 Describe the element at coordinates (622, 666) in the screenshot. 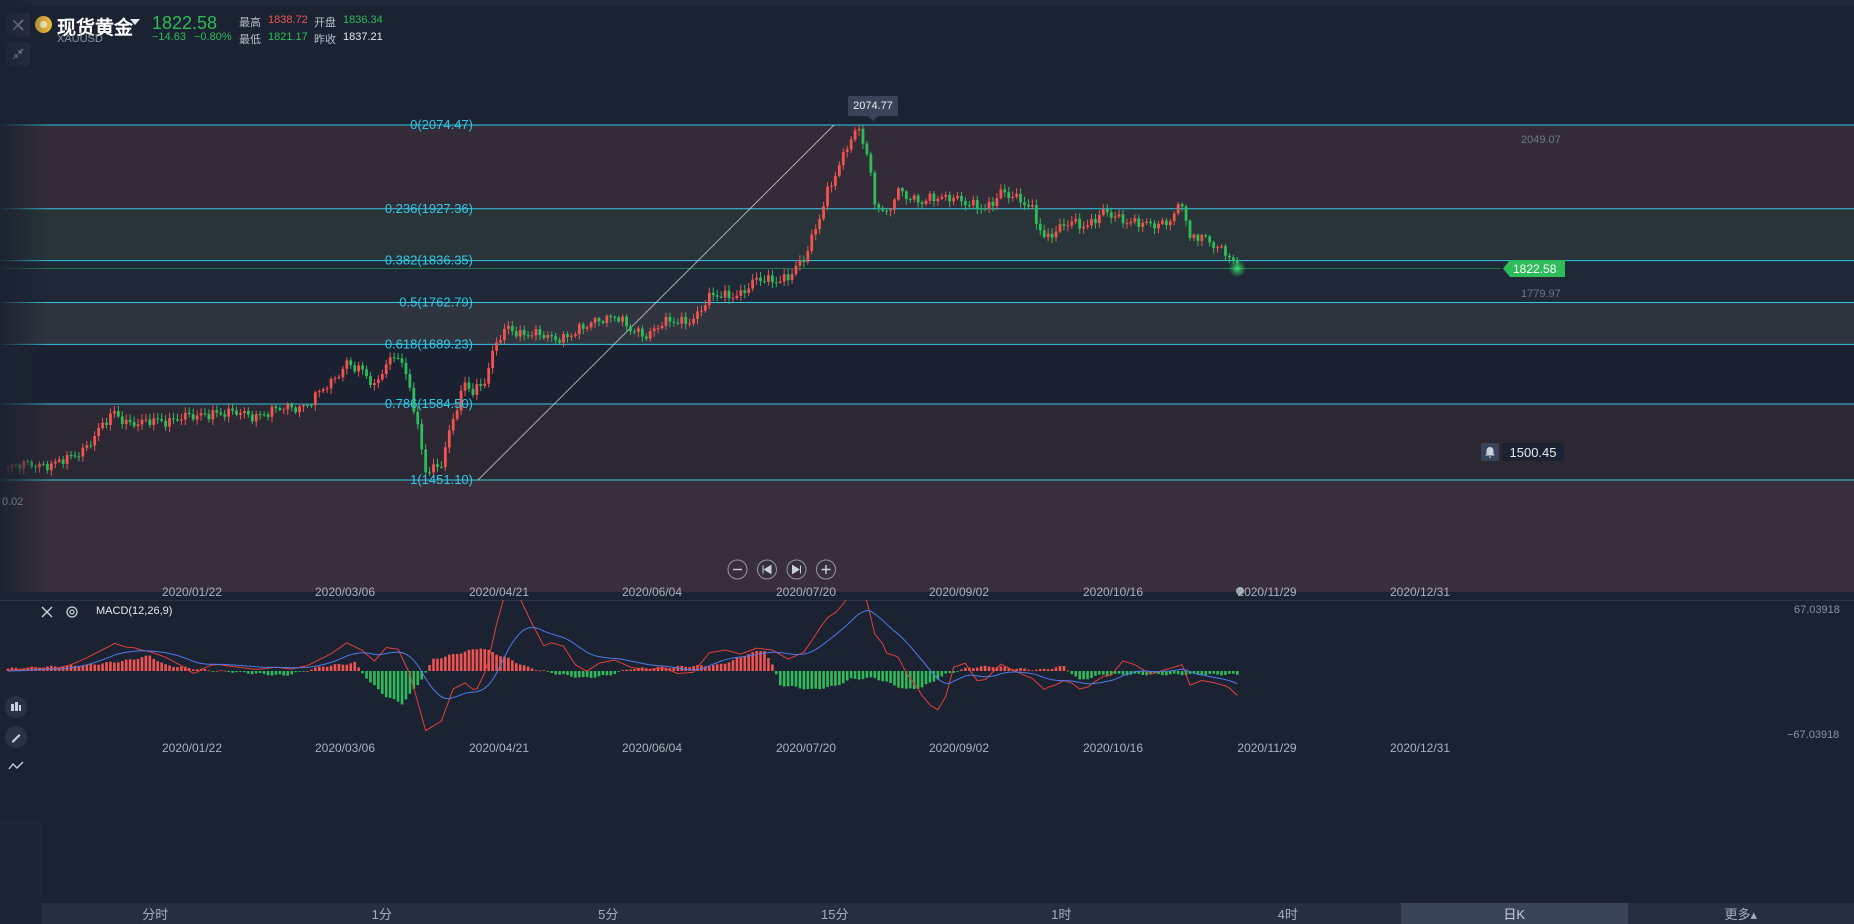

I see `macd-line` at that location.